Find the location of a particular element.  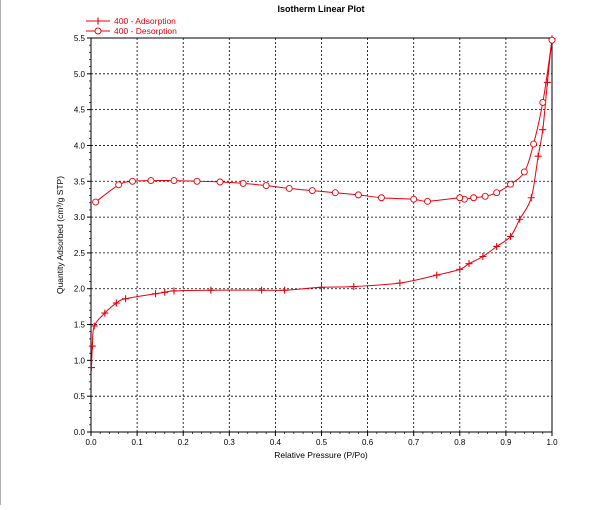

y-tick-label: 1.5 is located at coordinates (80, 325).